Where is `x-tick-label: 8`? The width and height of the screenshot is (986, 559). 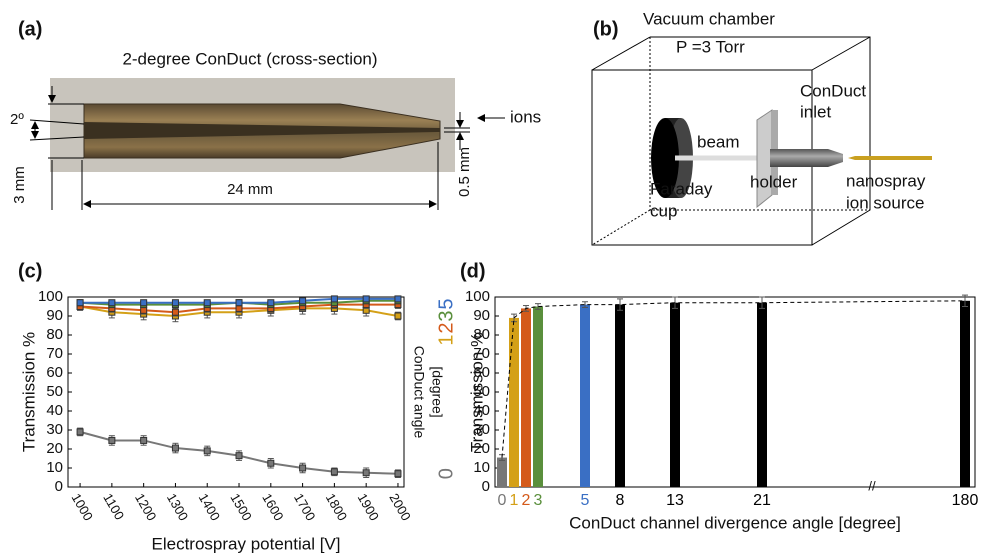 x-tick-label: 8 is located at coordinates (620, 500).